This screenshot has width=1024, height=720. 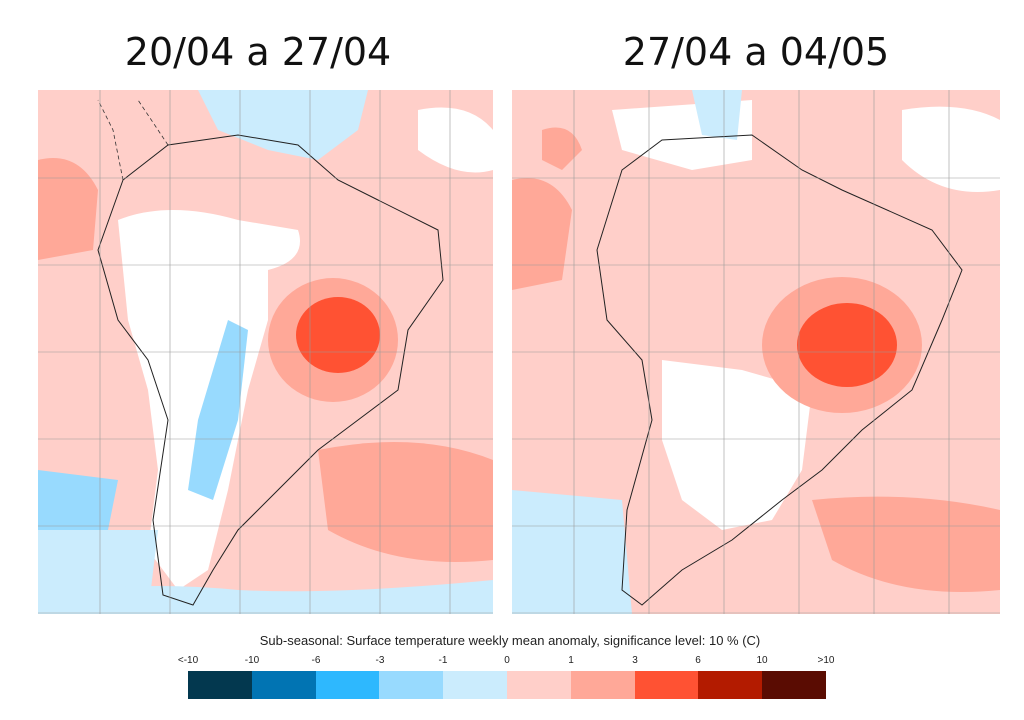 I want to click on panel-title-right: 27/04 a 04/05, so click(x=756, y=52).